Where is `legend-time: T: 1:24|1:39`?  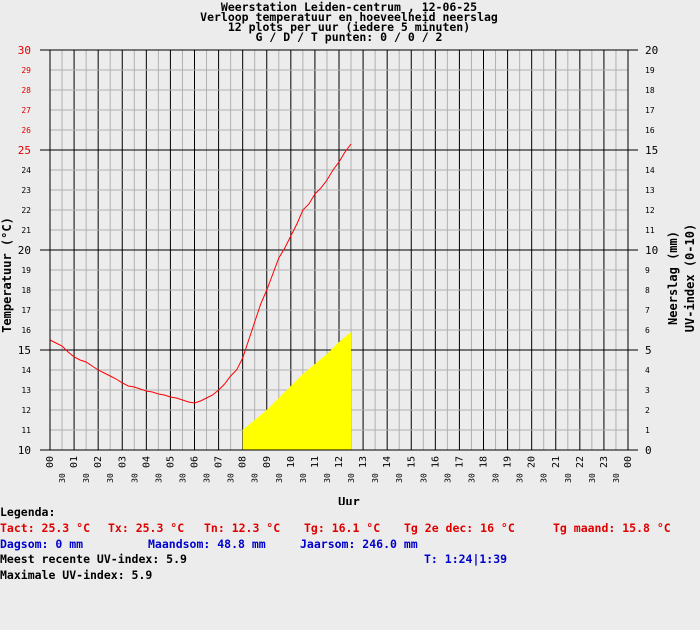
legend-time: T: 1:24|1:39 is located at coordinates (466, 559).